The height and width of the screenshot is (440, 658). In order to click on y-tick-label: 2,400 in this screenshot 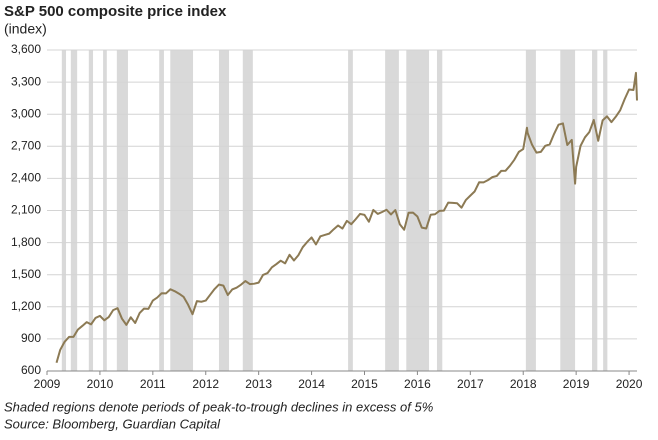, I will do `click(26, 178)`.